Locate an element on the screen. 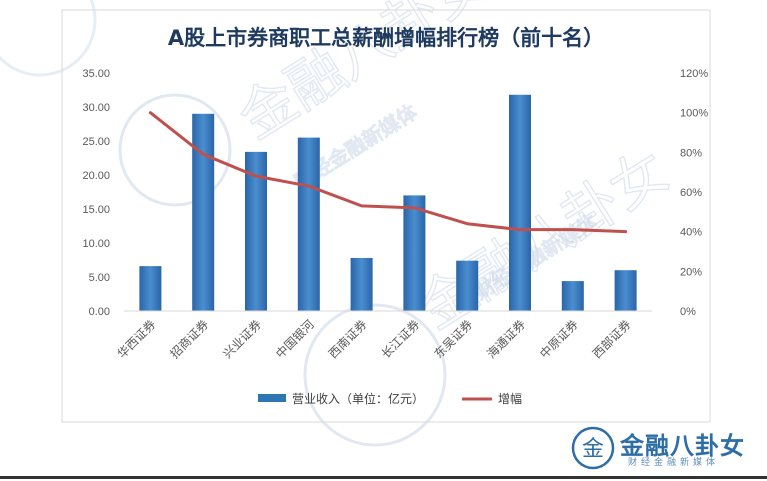 This screenshot has height=481, width=767. brand-logo: 金 金融八卦女 财经金融新媒体 is located at coordinates (663, 448).